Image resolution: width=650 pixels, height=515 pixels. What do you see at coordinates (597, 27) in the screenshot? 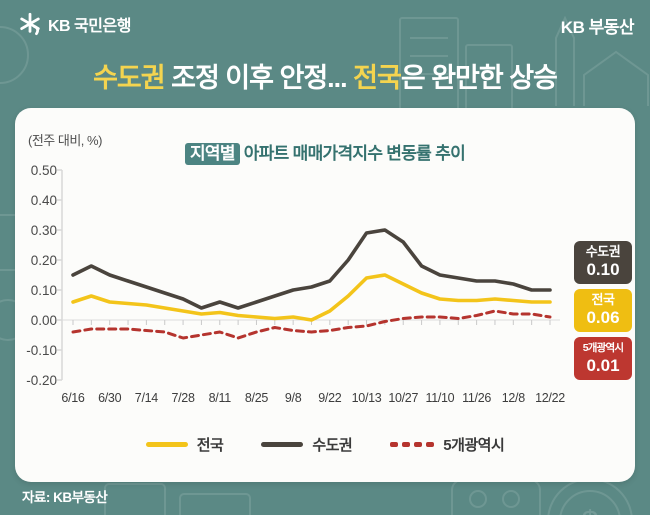
I see `brand-right-label: KB 부동산` at bounding box center [597, 27].